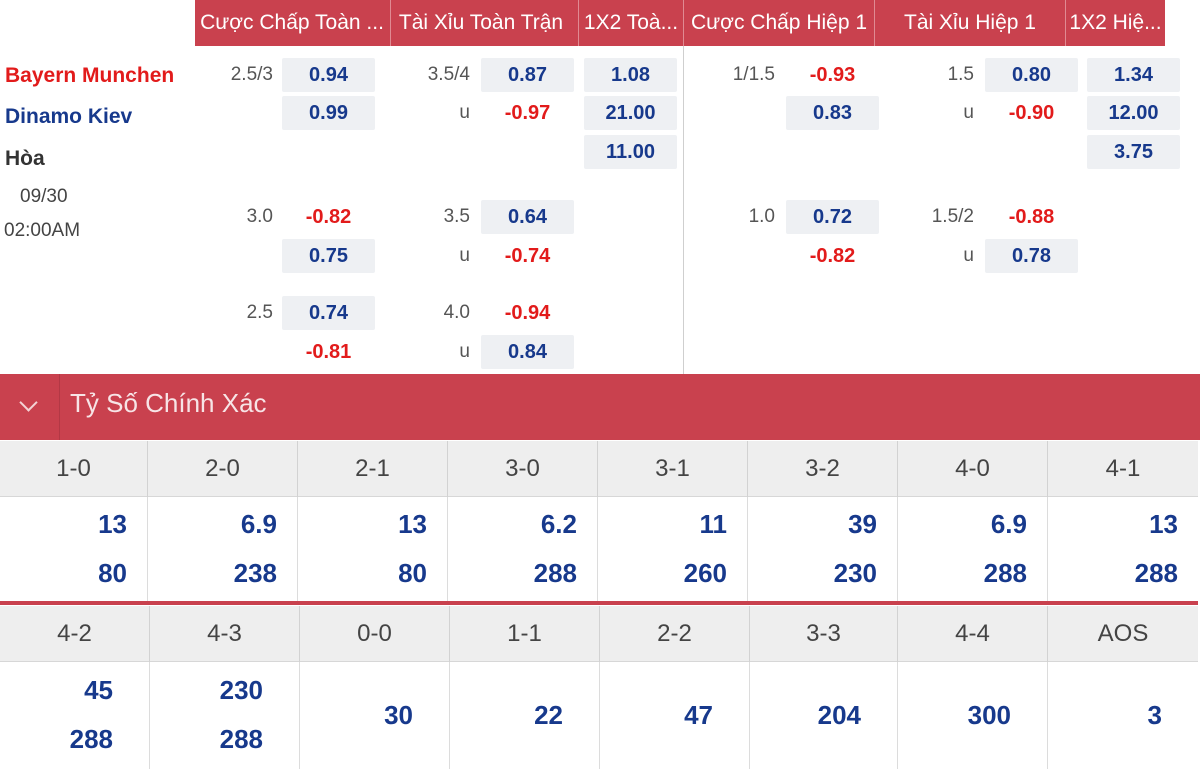  Describe the element at coordinates (328, 313) in the screenshot. I see `ah-home-odd: 0.74` at that location.